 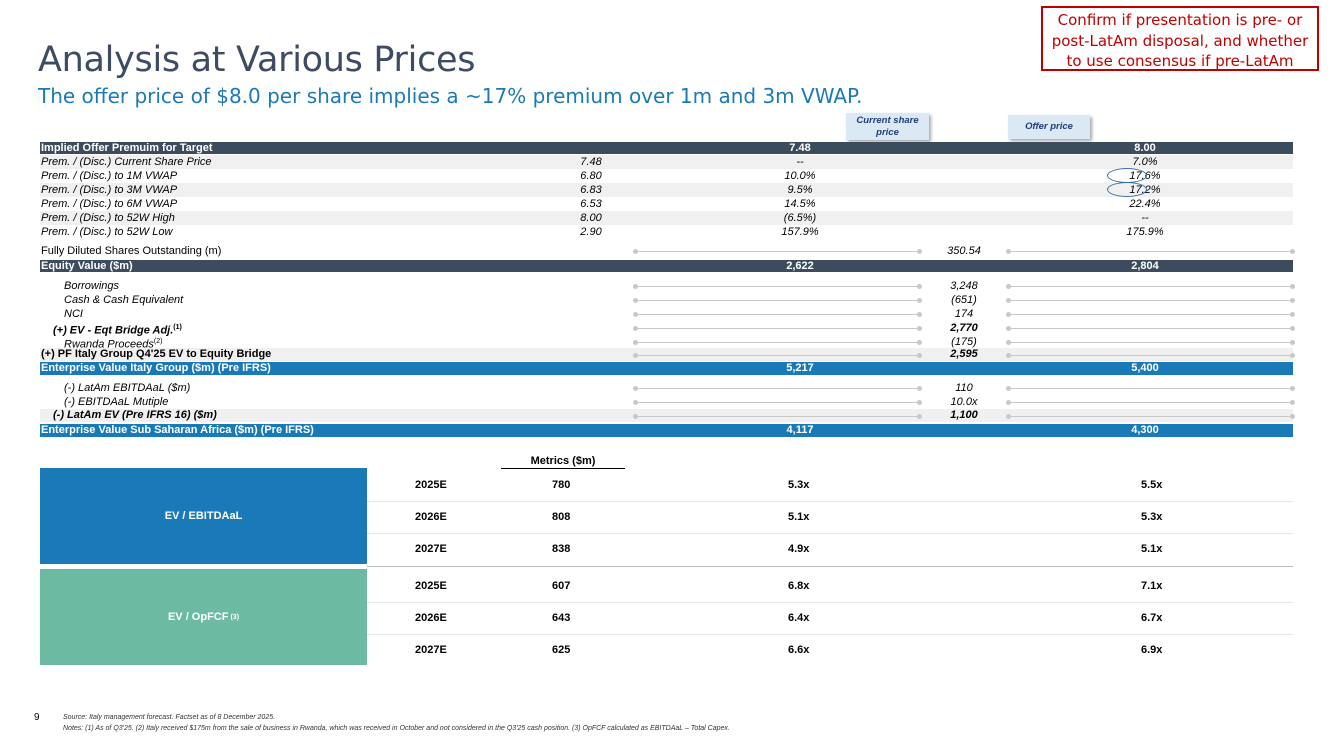 I want to click on premium-row: Prem. / (Disc.) to 3M VWAP 6.83 9.5% 17.2%, so click(x=666, y=190).